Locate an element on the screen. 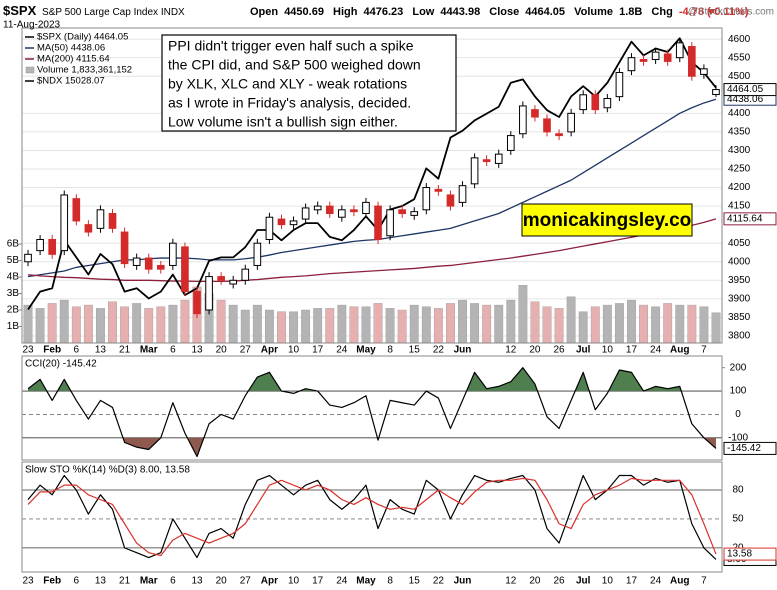  x-tick-label: Feb is located at coordinates (52, 350).